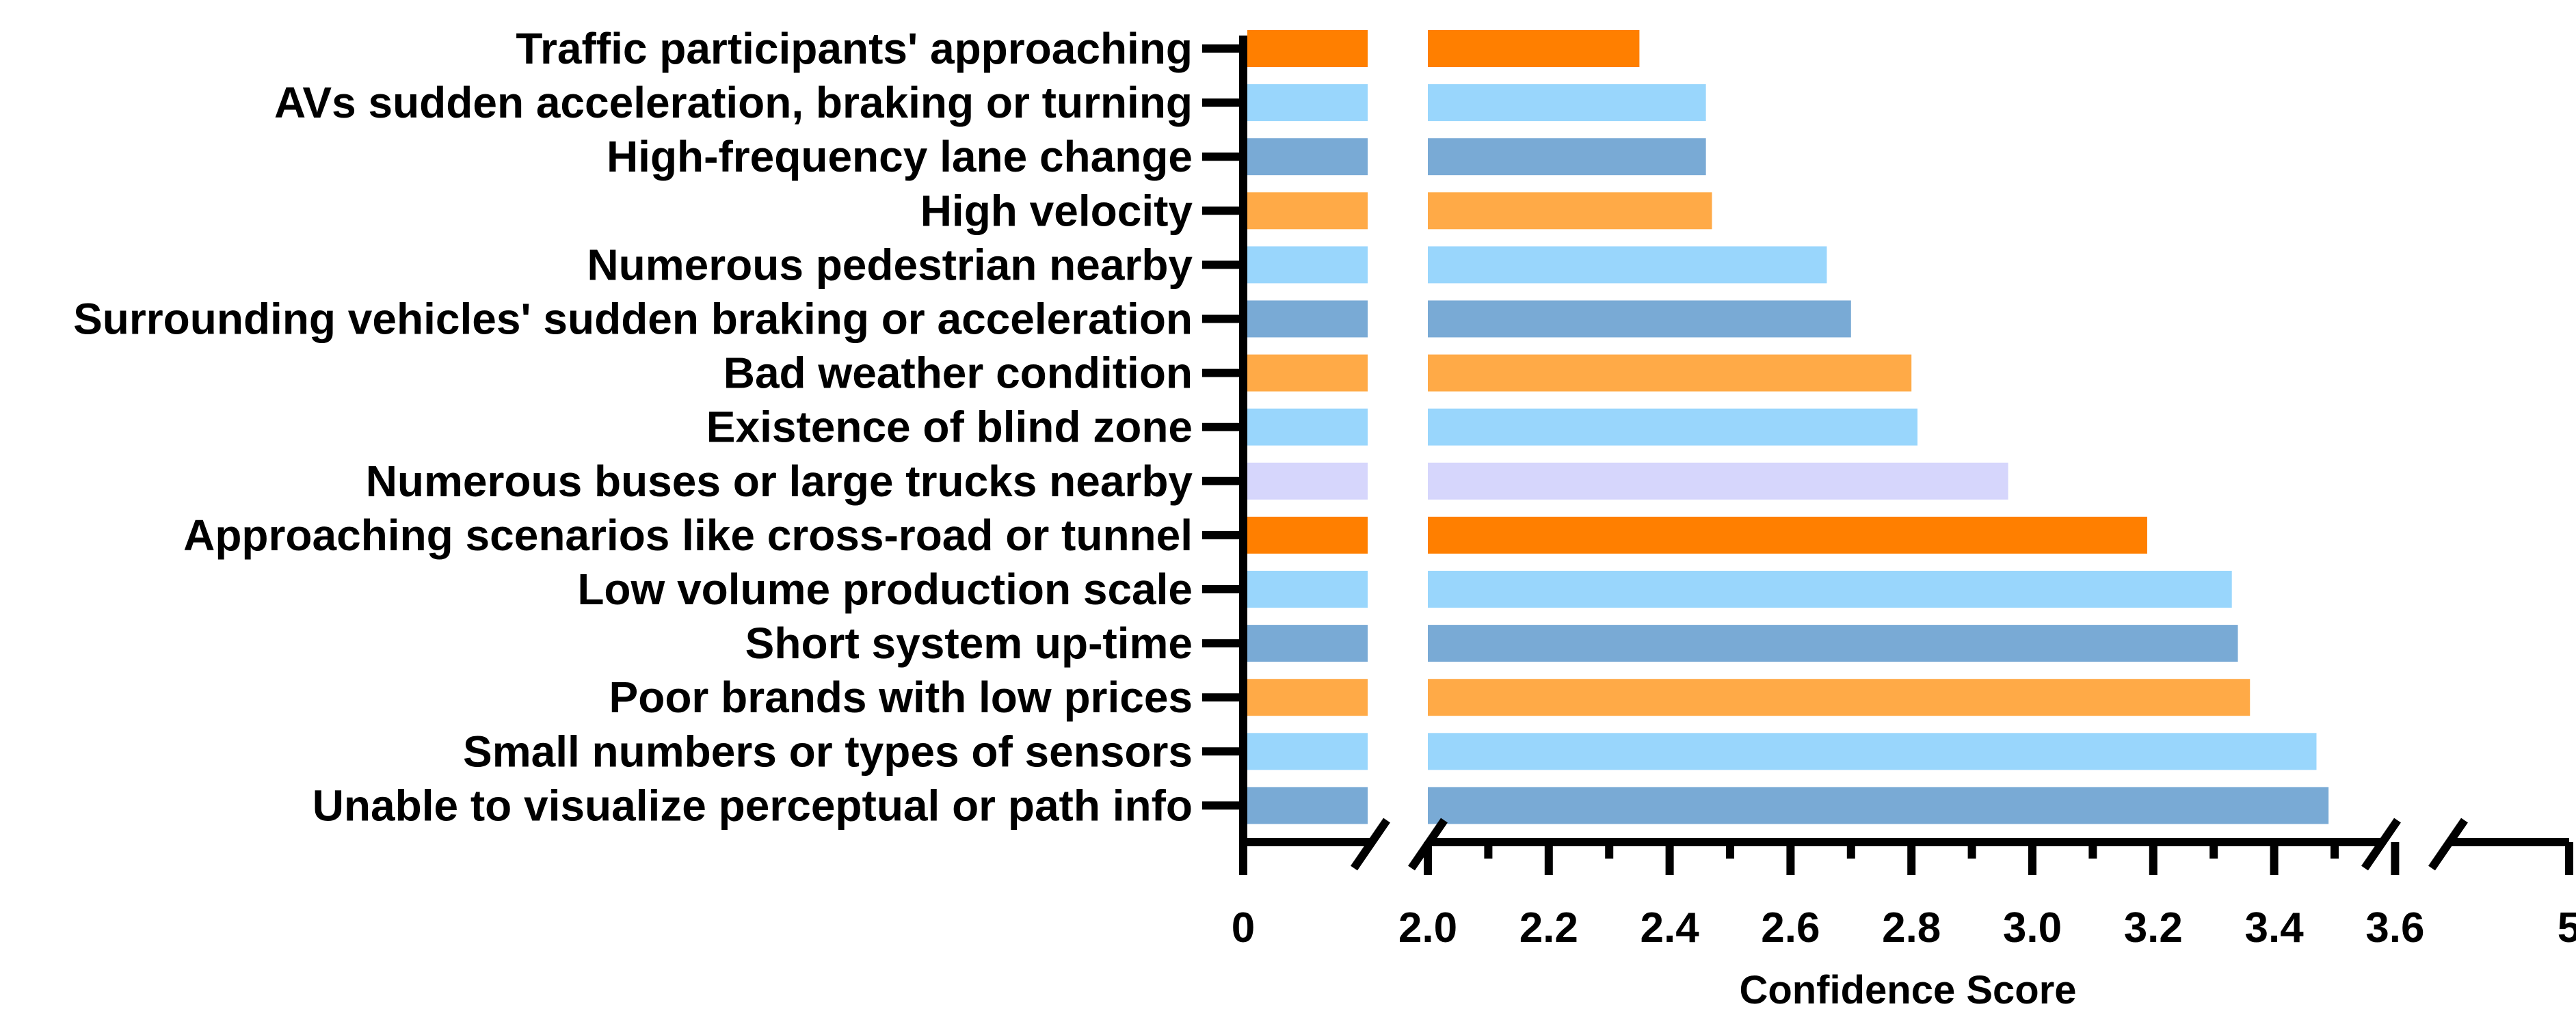  Describe the element at coordinates (2153, 928) in the screenshot. I see `x-tick-label: 3.2` at that location.